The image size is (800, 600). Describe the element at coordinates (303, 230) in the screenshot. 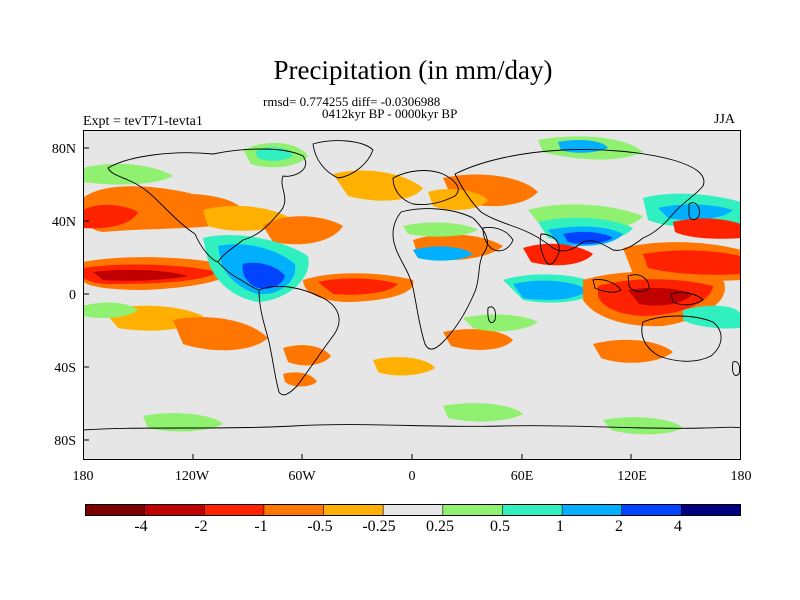

I see `anomaly-namerica-orange` at that location.